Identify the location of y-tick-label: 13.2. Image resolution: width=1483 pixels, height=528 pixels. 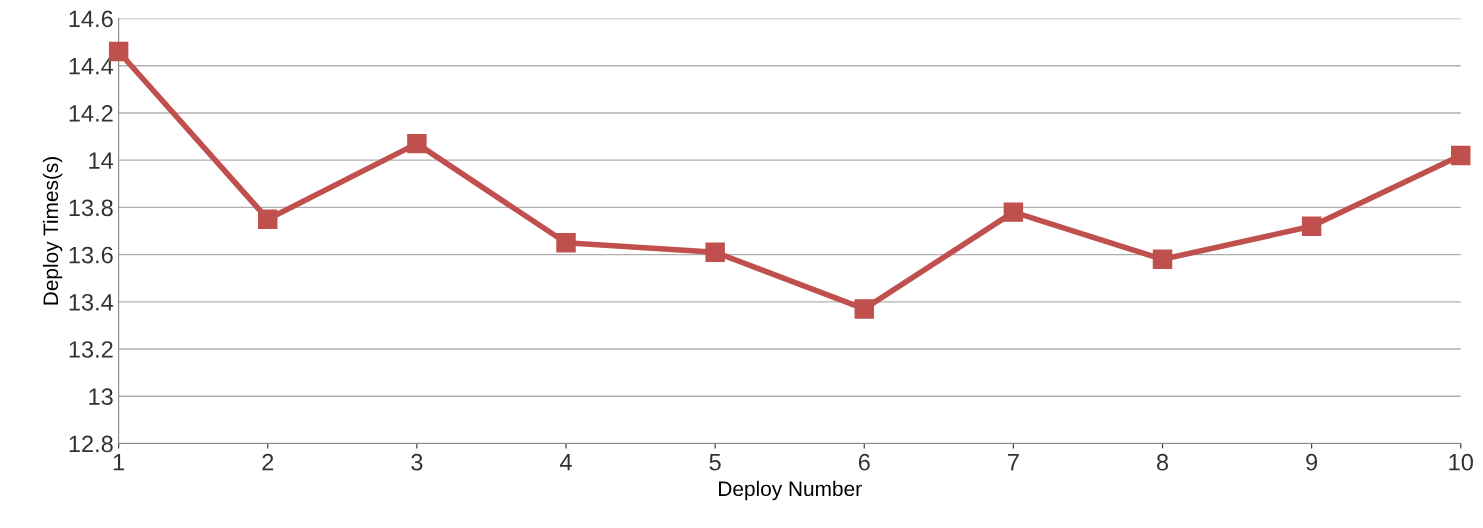
(91, 349).